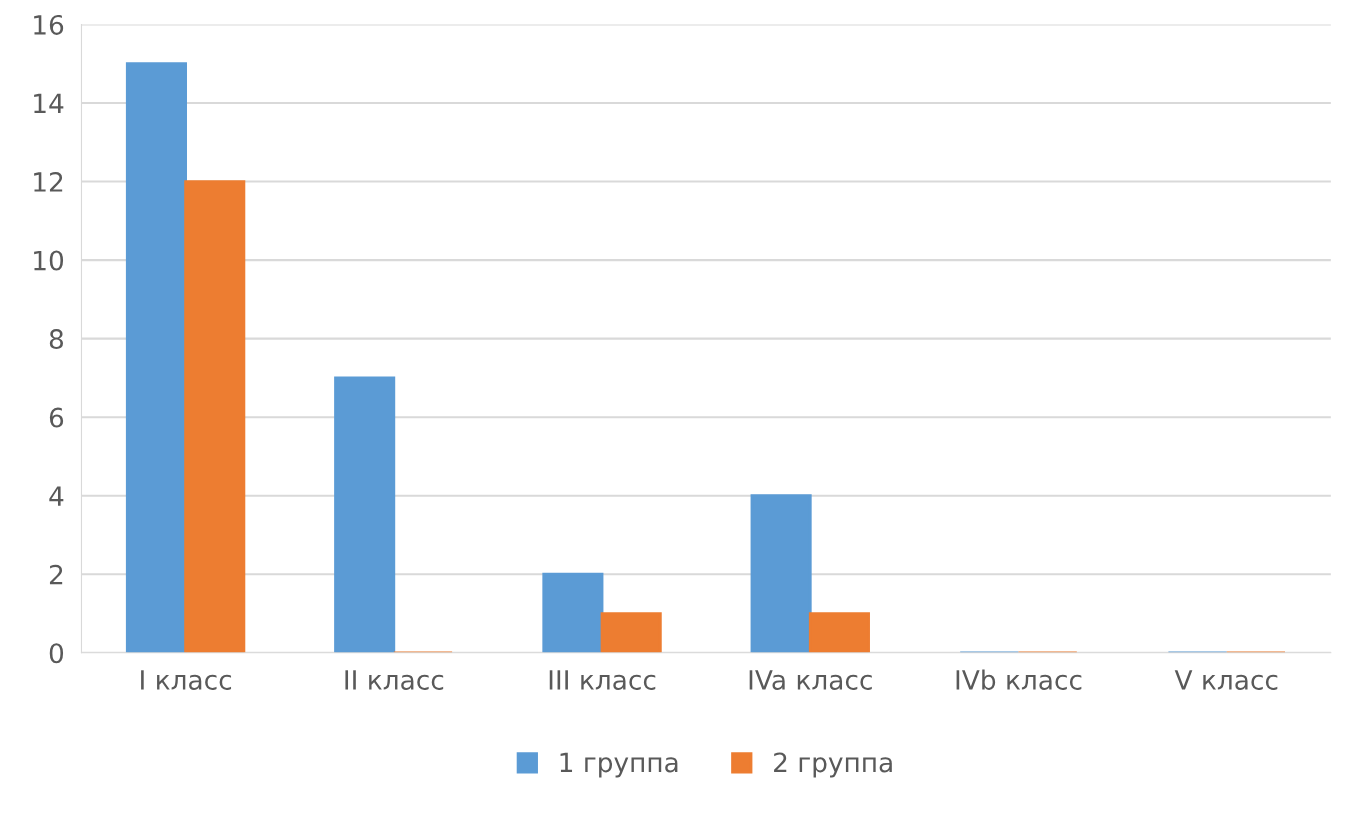 The width and height of the screenshot is (1358, 816). What do you see at coordinates (810, 680) in the screenshot?
I see `x-tick-label: IVa класс` at bounding box center [810, 680].